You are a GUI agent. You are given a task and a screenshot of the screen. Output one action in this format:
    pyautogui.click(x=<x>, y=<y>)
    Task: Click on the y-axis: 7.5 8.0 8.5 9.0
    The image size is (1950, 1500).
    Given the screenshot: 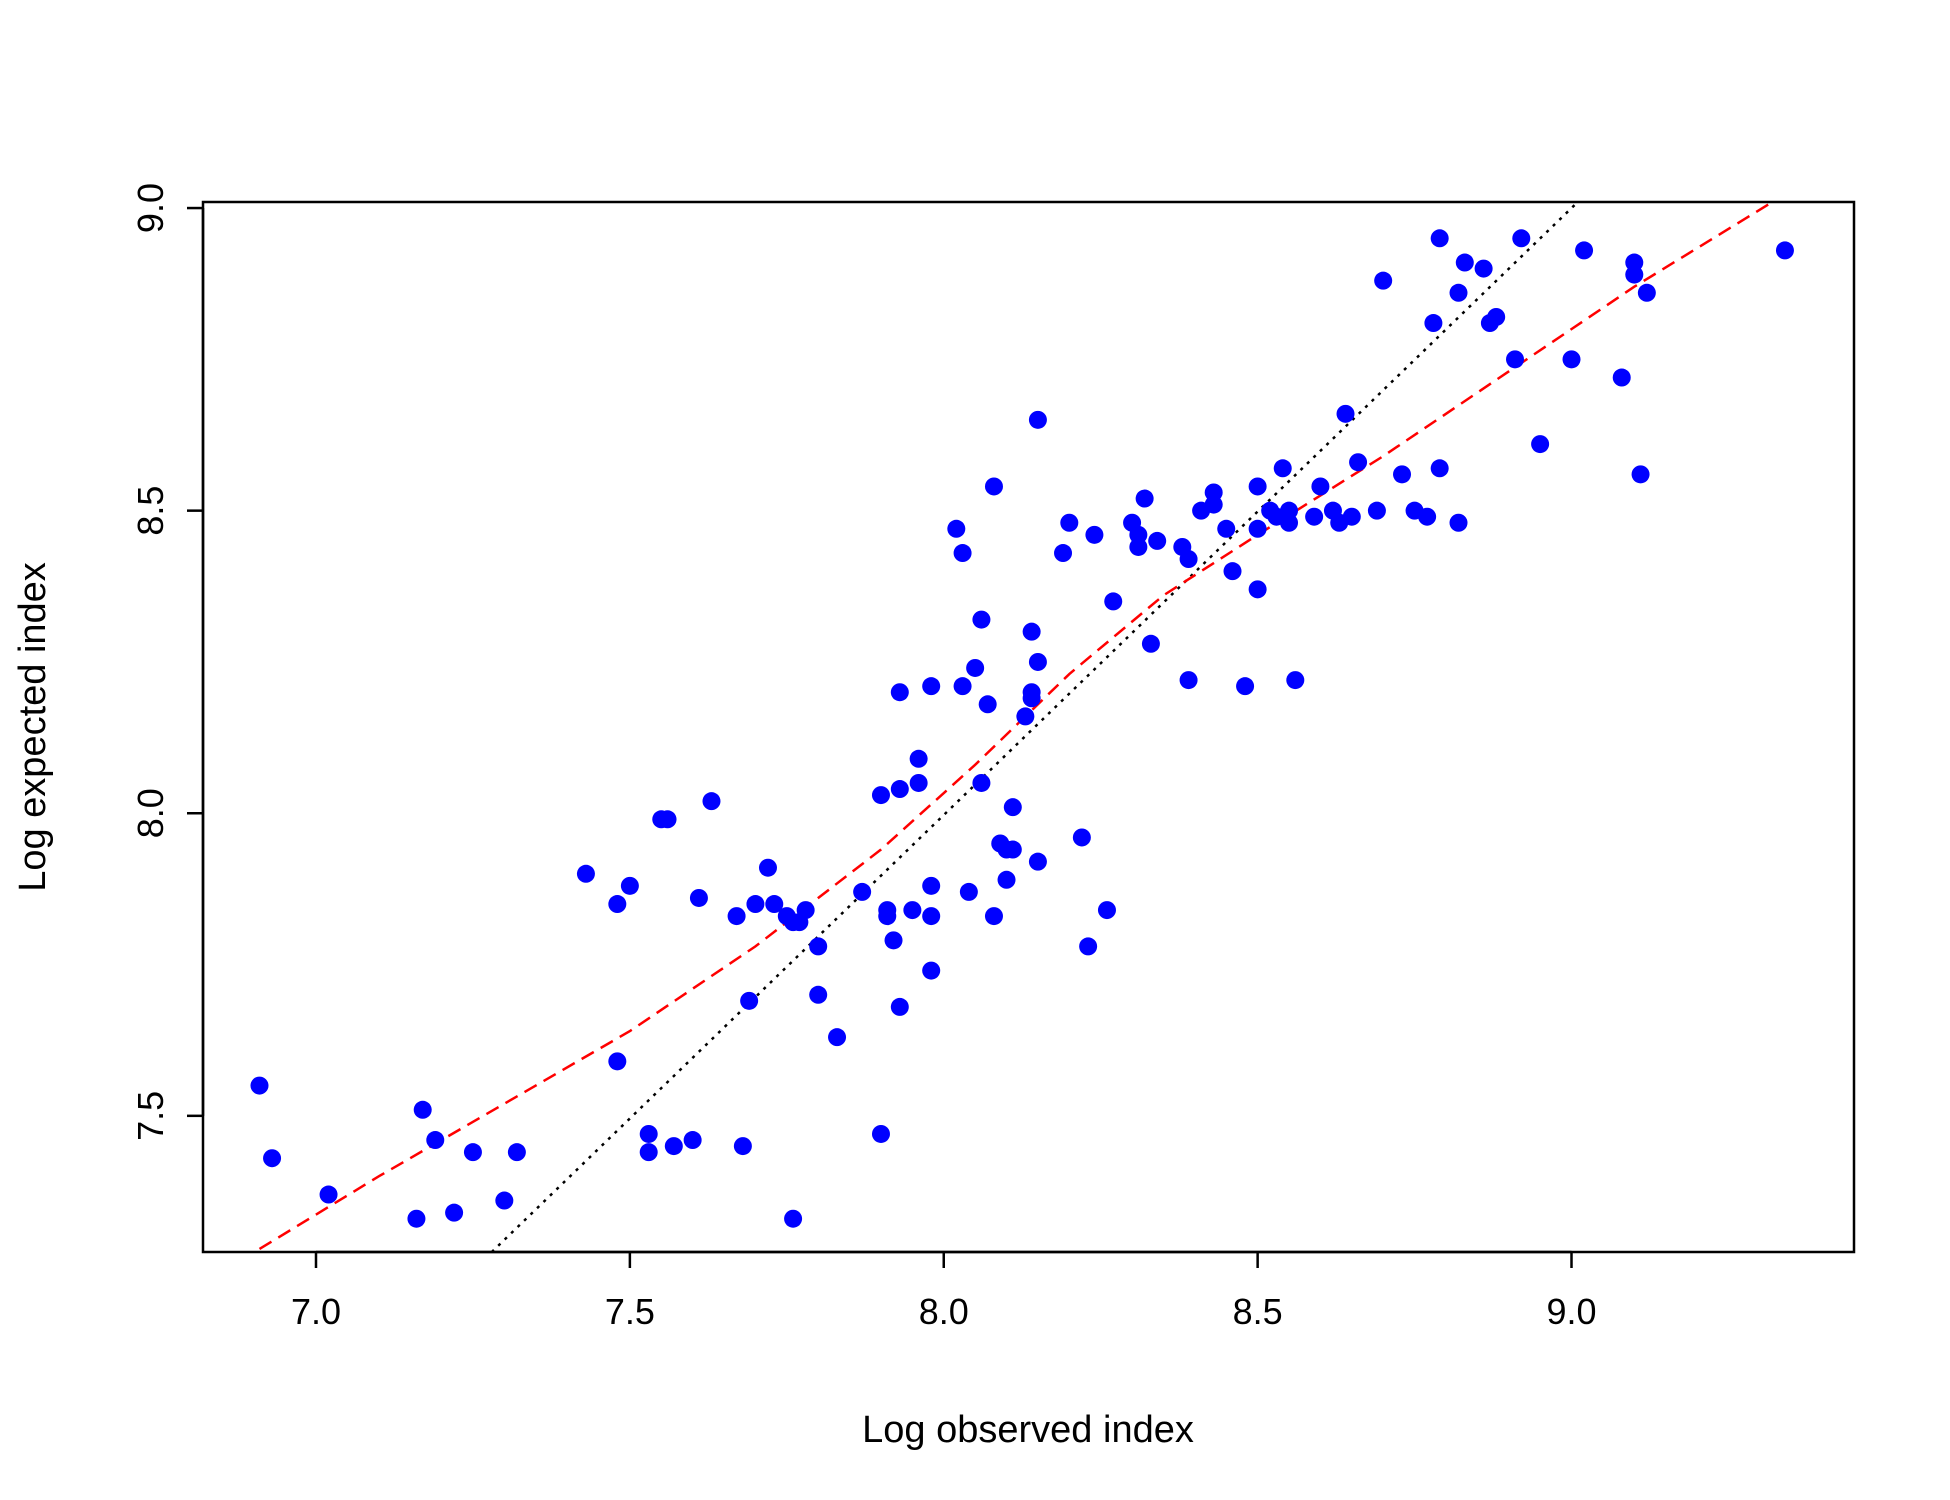 What is the action you would take?
    pyautogui.click(x=167, y=662)
    